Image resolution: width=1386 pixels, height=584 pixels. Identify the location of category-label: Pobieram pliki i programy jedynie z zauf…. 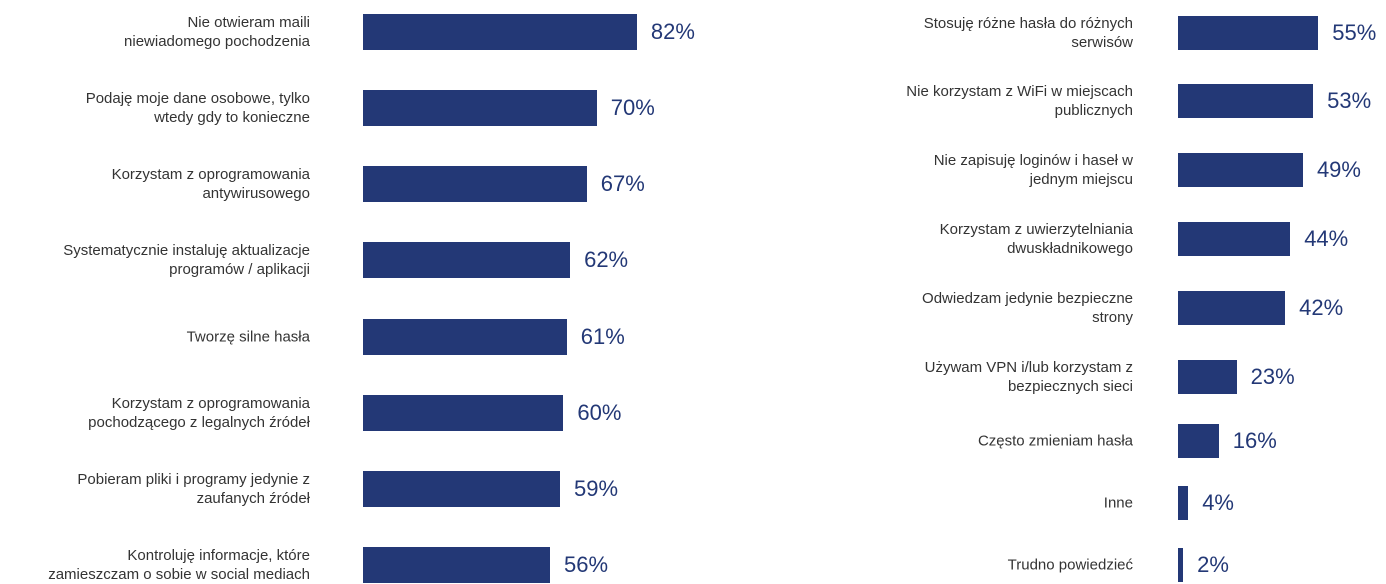
(193, 489).